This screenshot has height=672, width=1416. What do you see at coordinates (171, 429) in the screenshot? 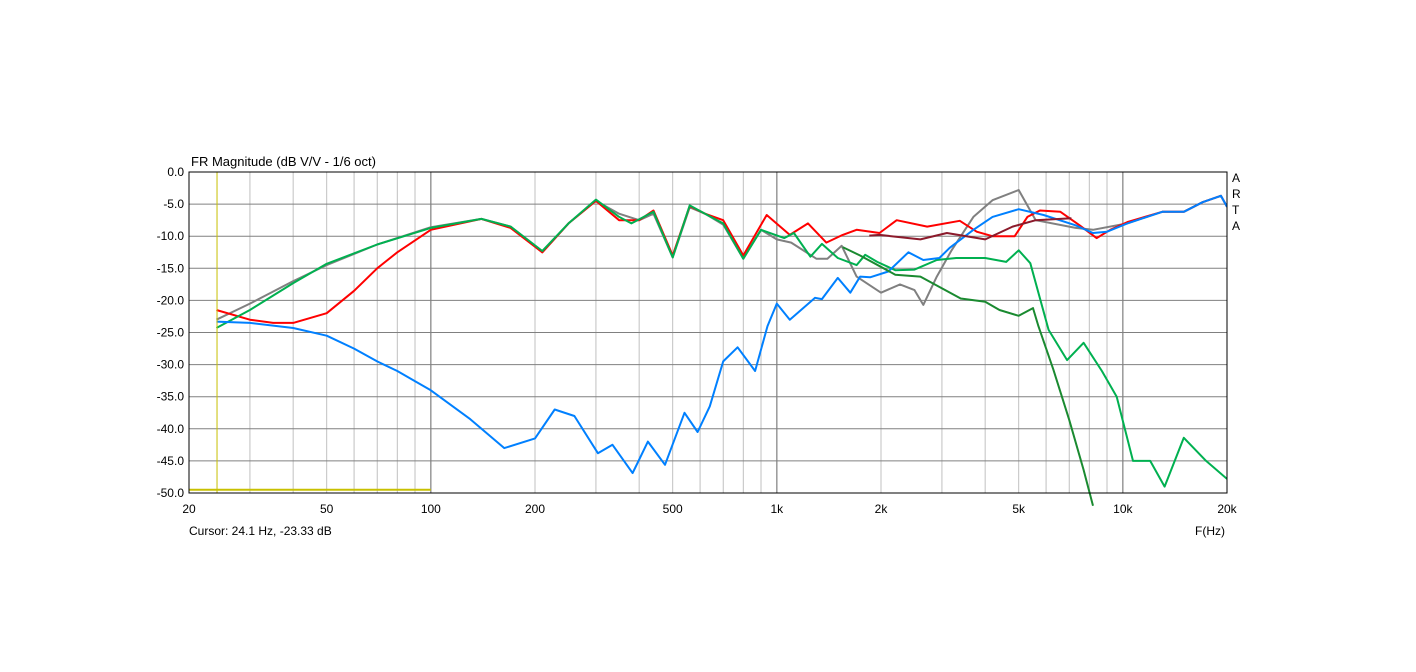
I see `y-tick-label: -40.0` at bounding box center [171, 429].